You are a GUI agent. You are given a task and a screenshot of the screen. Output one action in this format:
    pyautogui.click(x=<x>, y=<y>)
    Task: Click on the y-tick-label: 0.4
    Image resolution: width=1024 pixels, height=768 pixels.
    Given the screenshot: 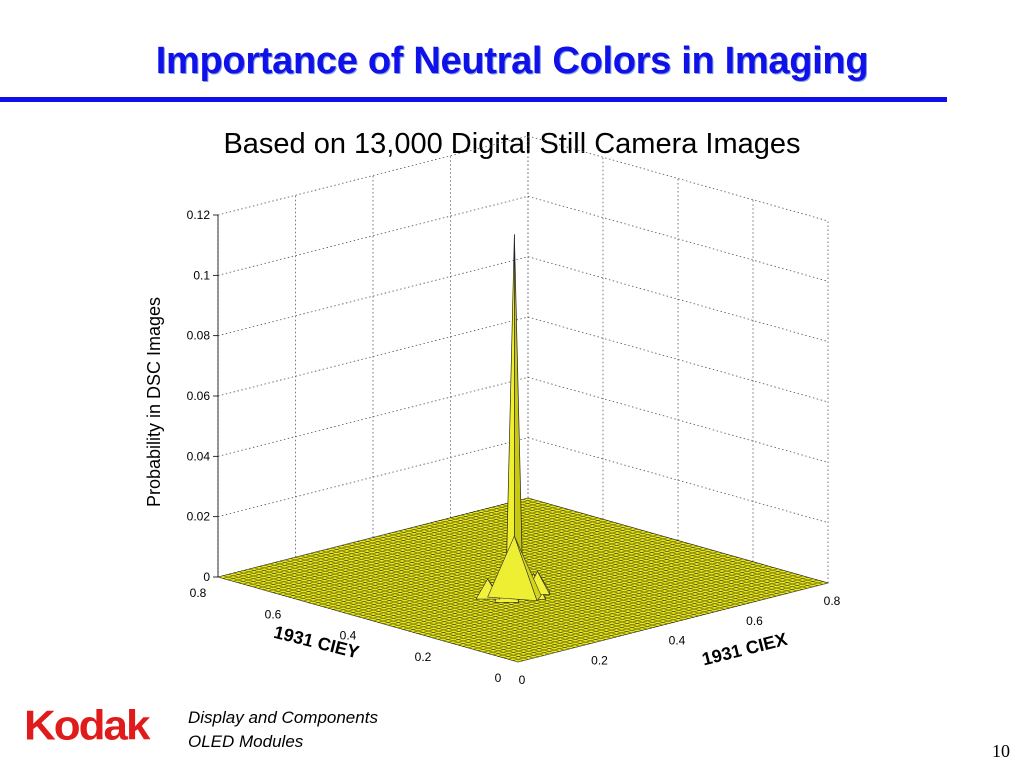 What is the action you would take?
    pyautogui.click(x=348, y=636)
    